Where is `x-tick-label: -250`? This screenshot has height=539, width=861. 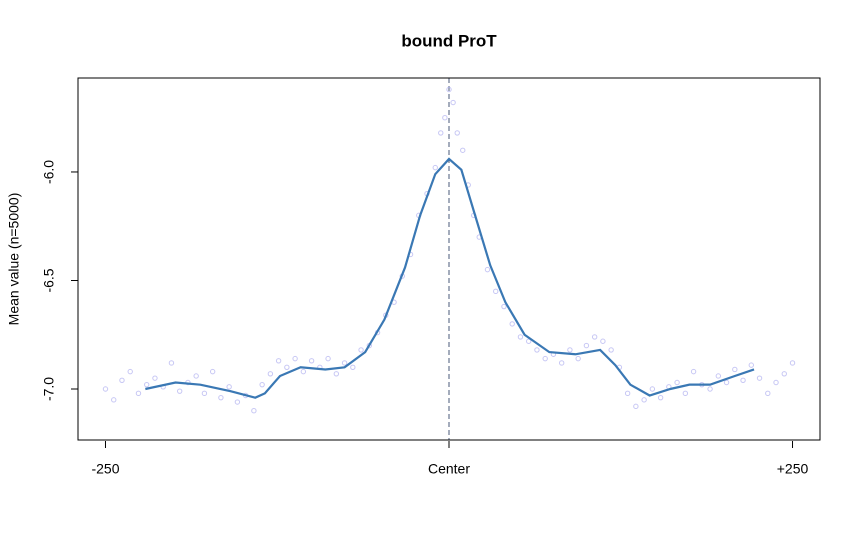
x-tick-label: -250 is located at coordinates (105, 469).